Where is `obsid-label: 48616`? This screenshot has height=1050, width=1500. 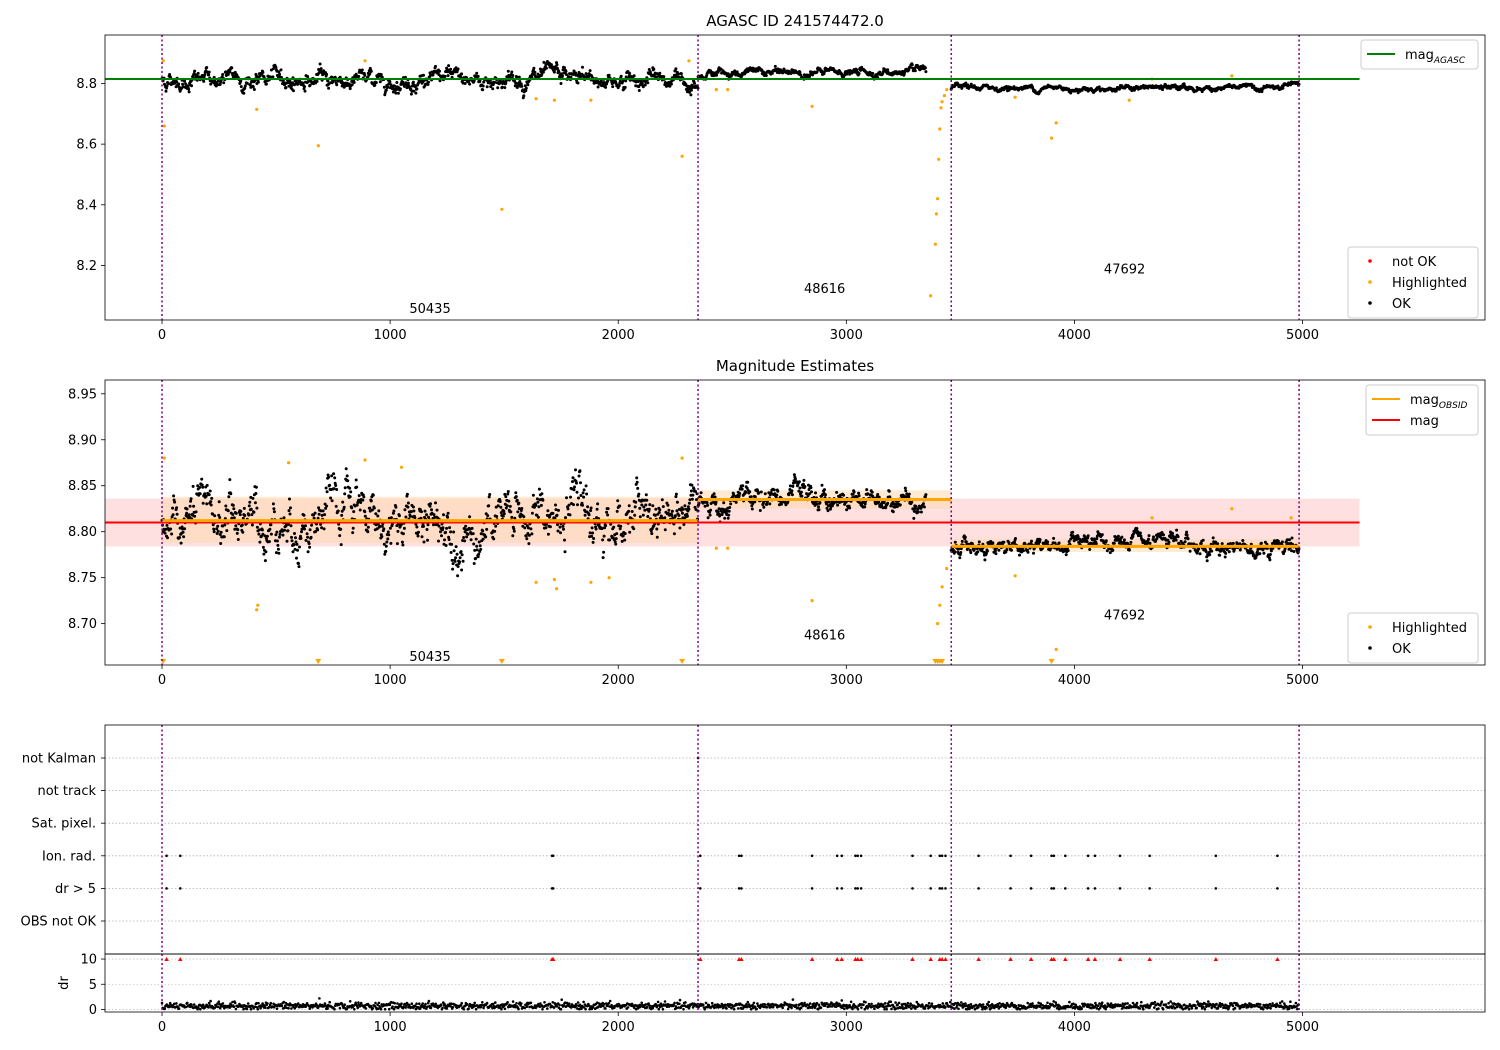
obsid-label: 48616 is located at coordinates (824, 636).